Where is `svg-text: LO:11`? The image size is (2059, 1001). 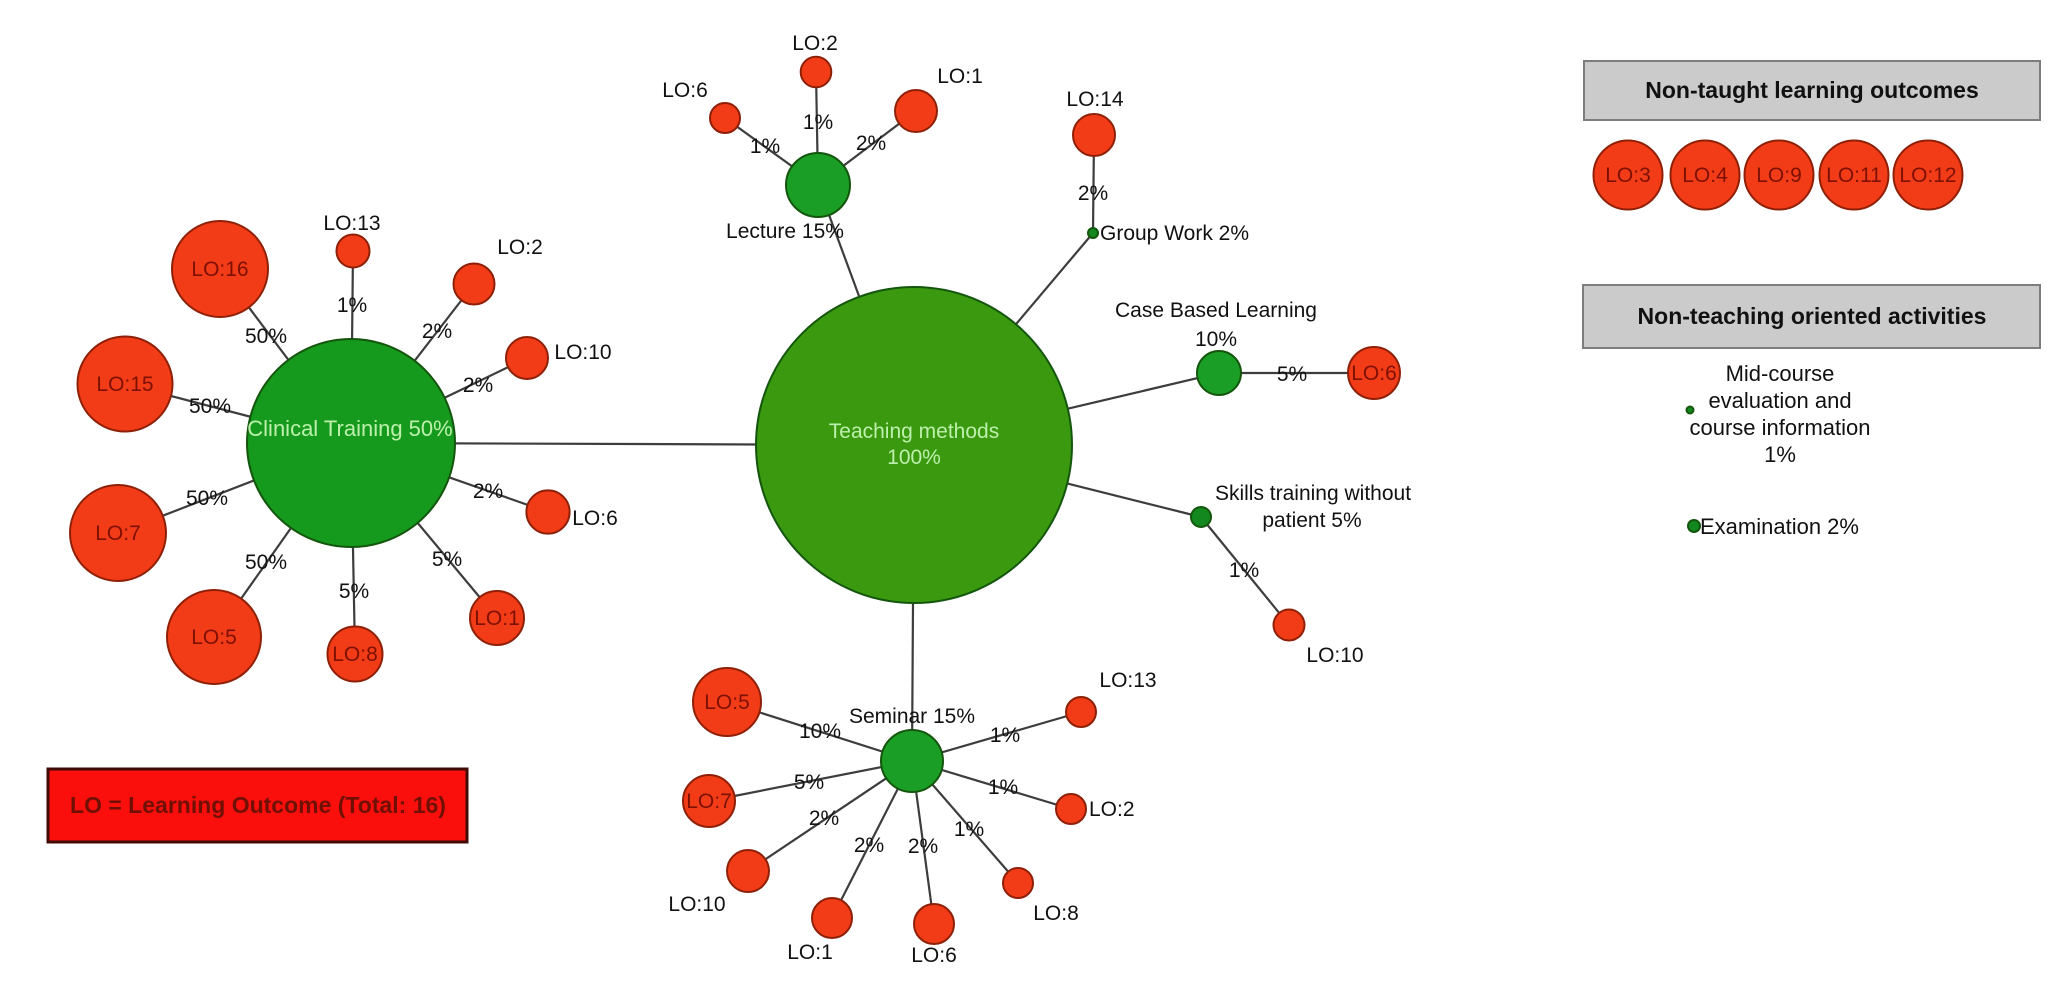
svg-text: LO:11 is located at coordinates (1854, 175).